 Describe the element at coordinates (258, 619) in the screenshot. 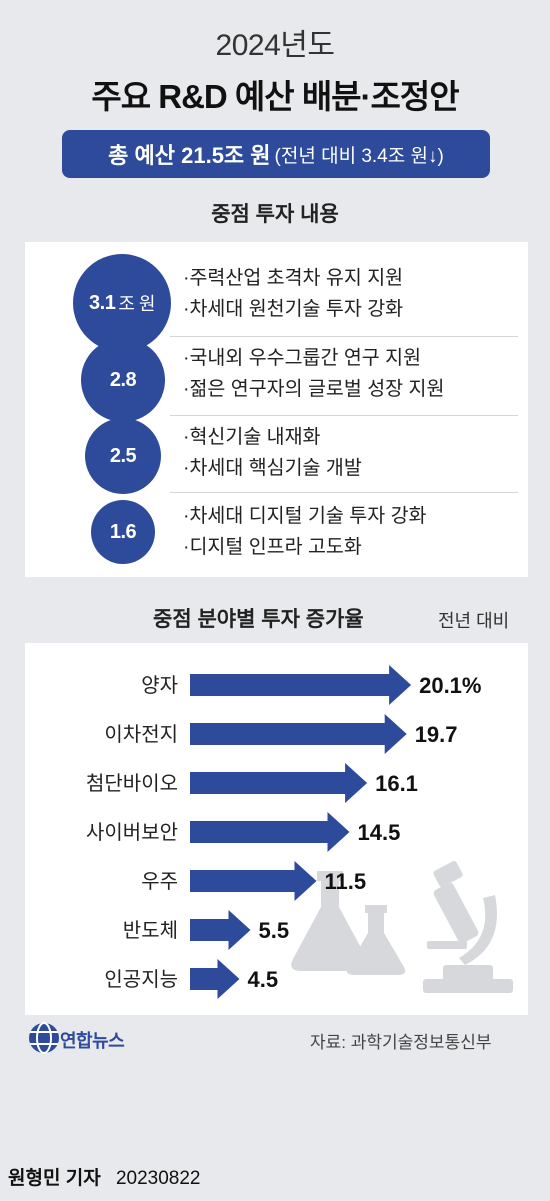

I see `chart-title: 중점 분야별 투자 증가율` at that location.